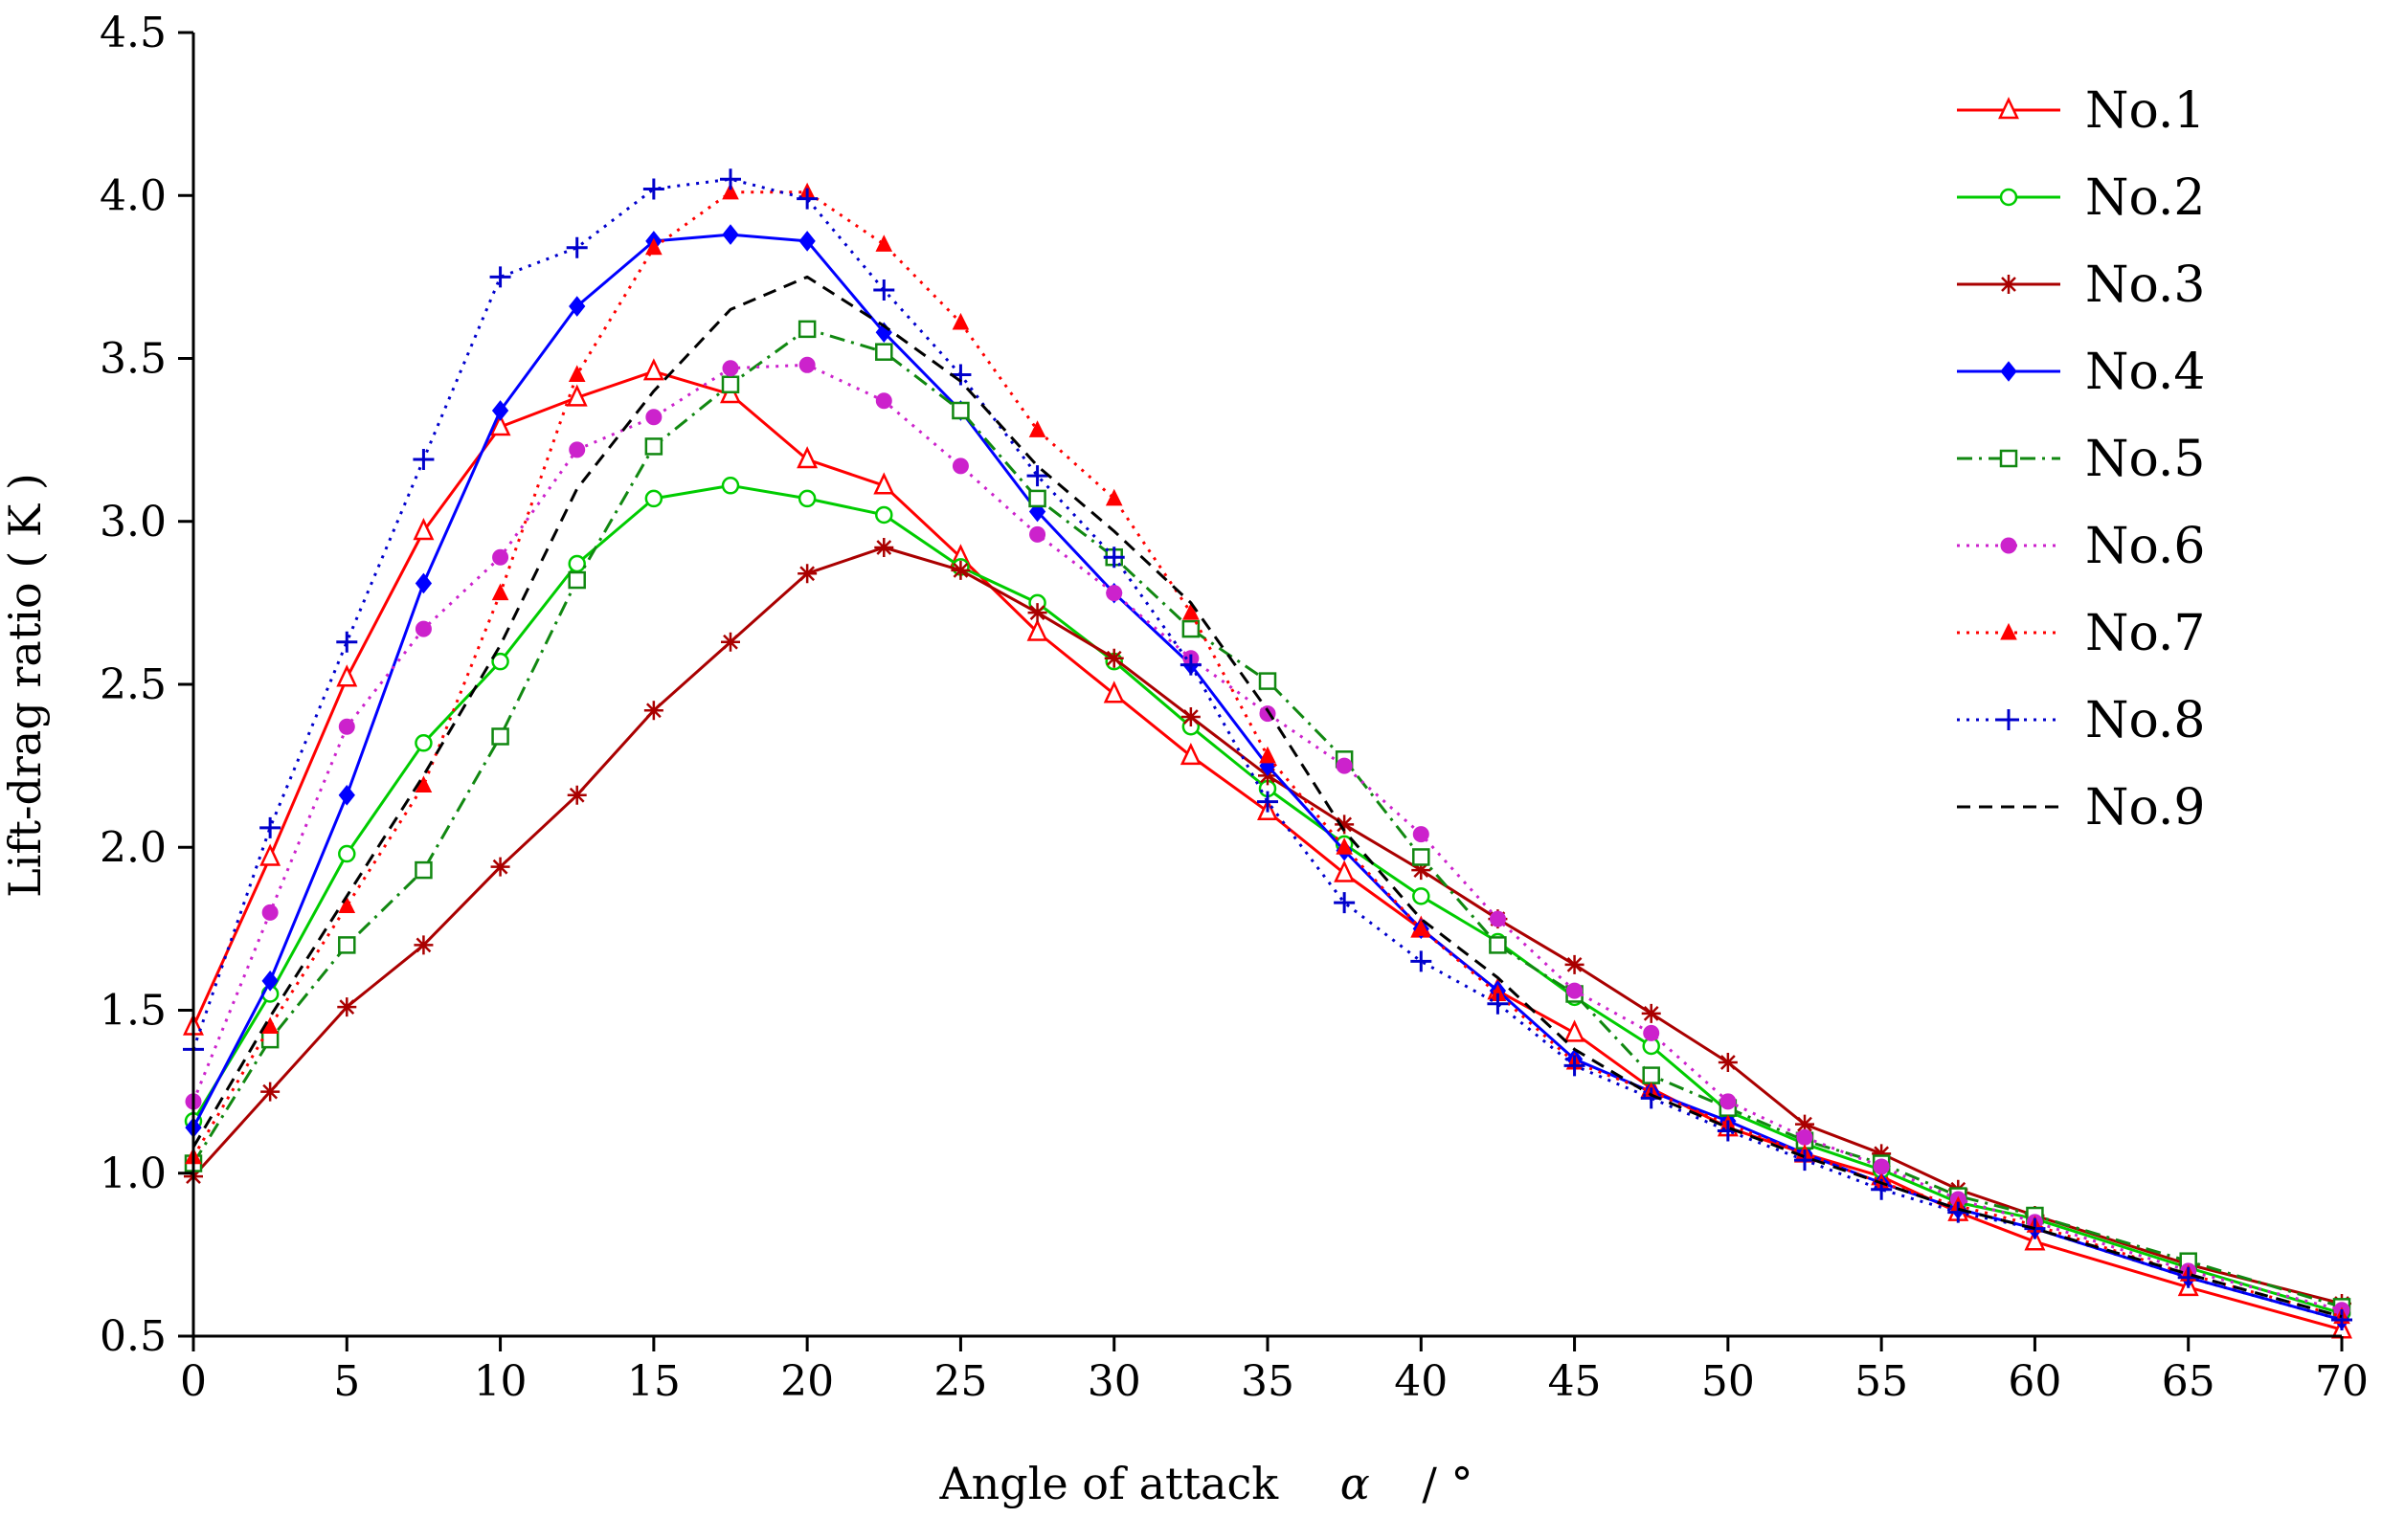 The width and height of the screenshot is (2382, 1540). I want to click on x-tick-label: 60, so click(2034, 1381).